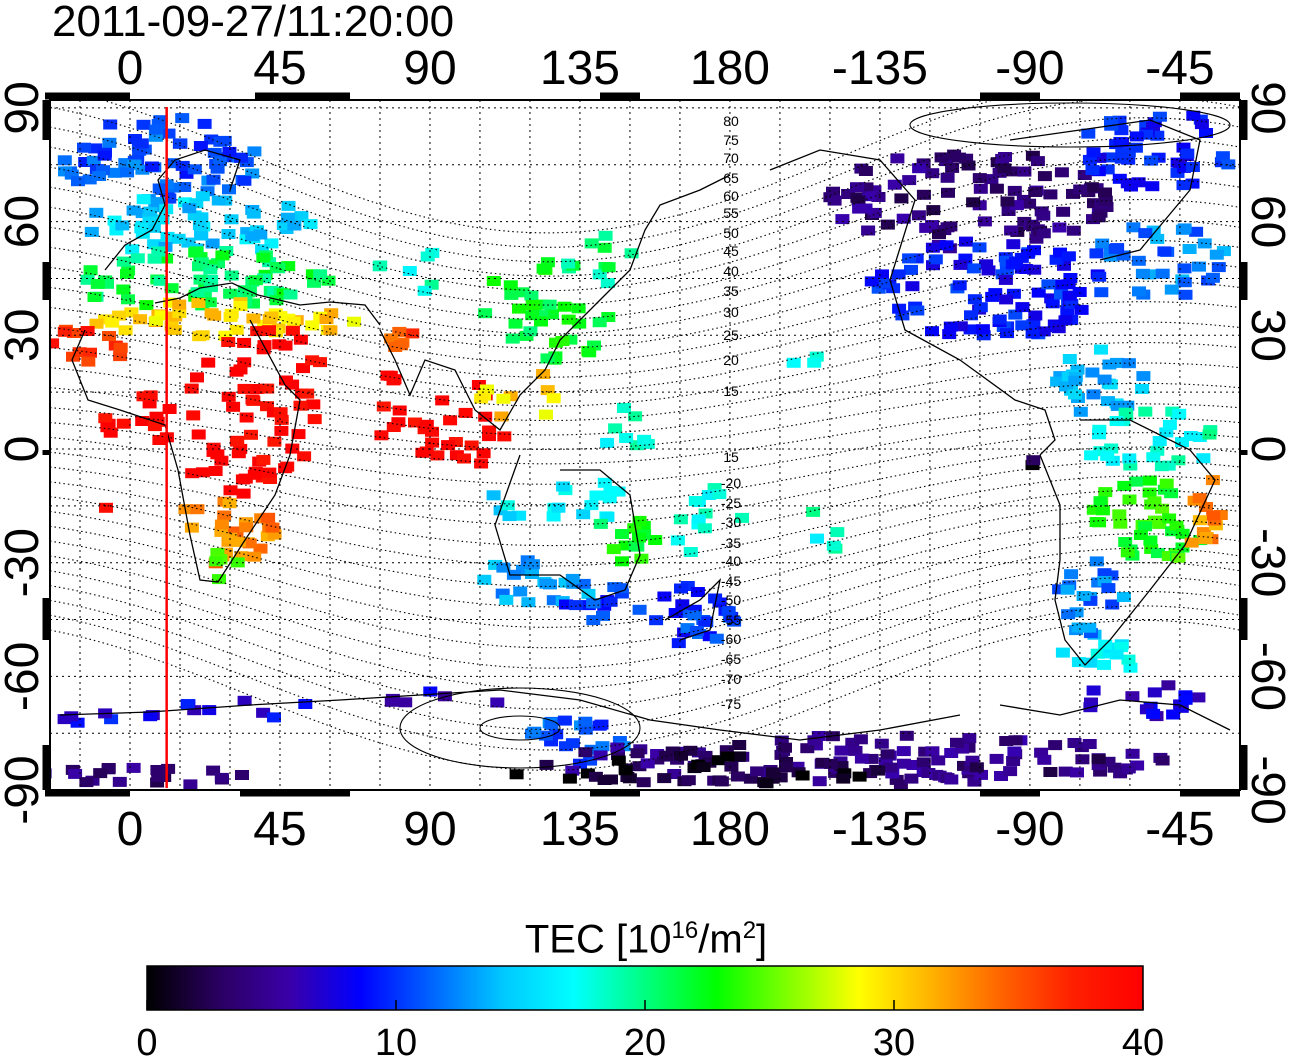 This screenshot has height=1057, width=1292. Describe the element at coordinates (731, 581) in the screenshot. I see `contour-label: -45` at that location.